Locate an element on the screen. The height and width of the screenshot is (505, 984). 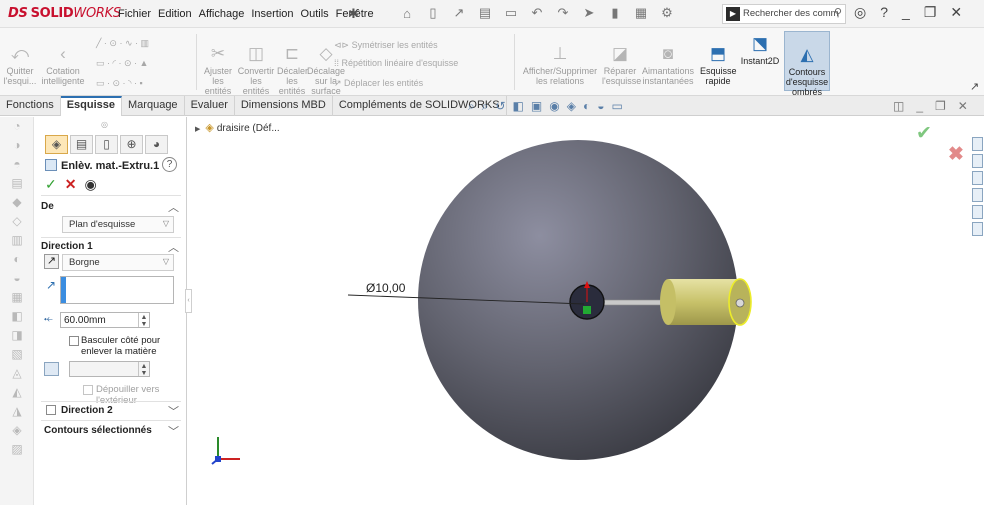
scene-icon: ◒ is located at coordinates (601, 106).